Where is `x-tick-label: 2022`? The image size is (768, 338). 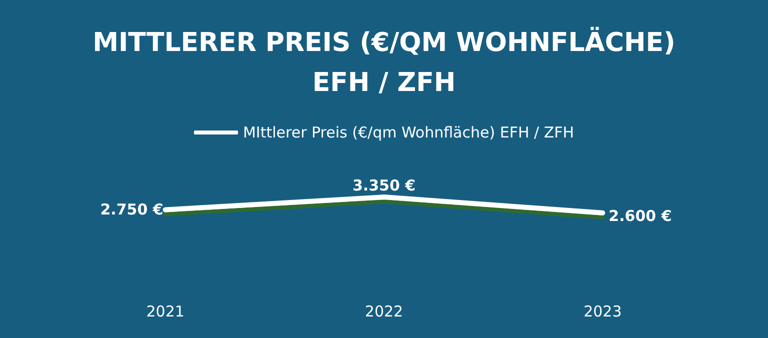 x-tick-label: 2022 is located at coordinates (384, 311).